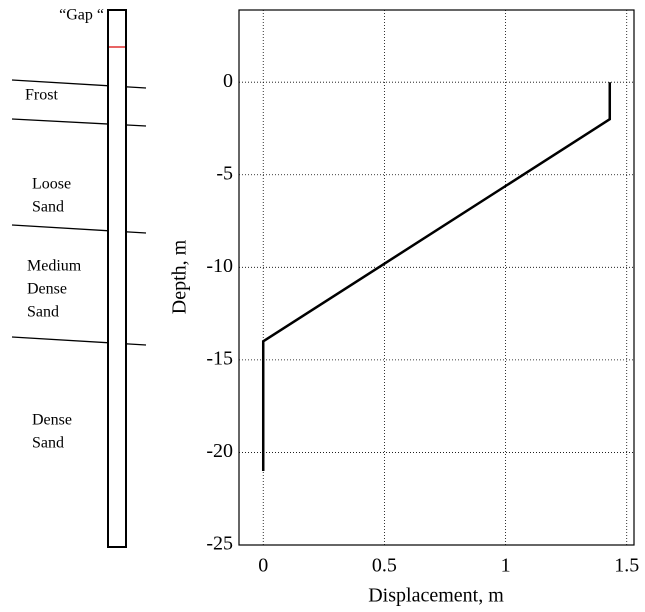  Describe the element at coordinates (180, 276) in the screenshot. I see `y-axis-label: Depth, m` at that location.